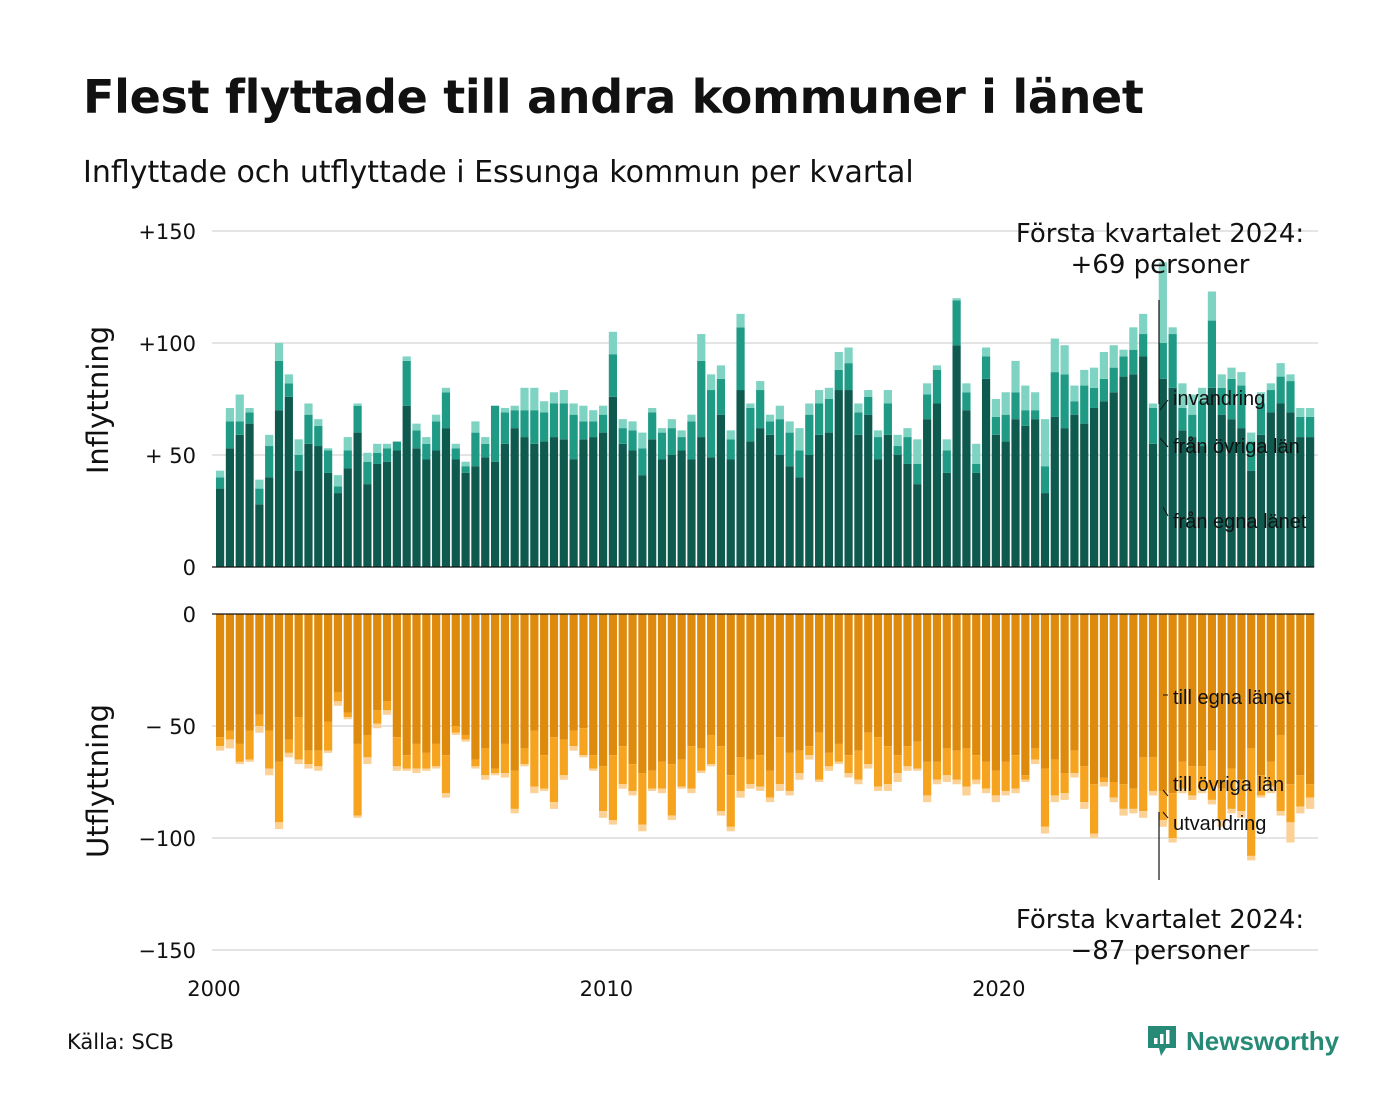  Describe the element at coordinates (606, 989) in the screenshot. I see `x-tick-label: 2010` at that location.